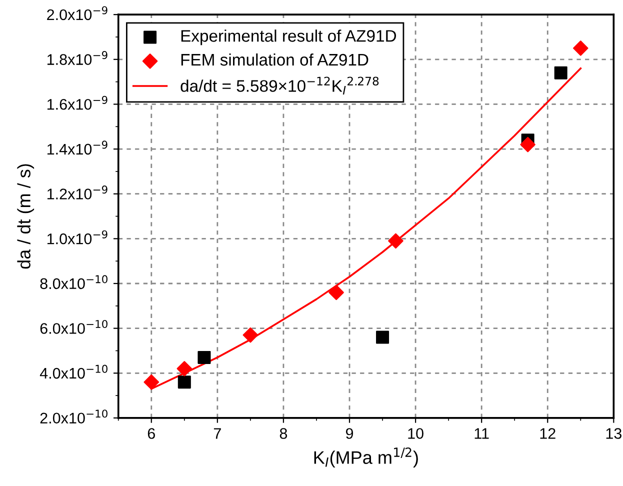  Describe the element at coordinates (274, 59) in the screenshot. I see `legend-label: FEM simulation of AZ91D` at that location.